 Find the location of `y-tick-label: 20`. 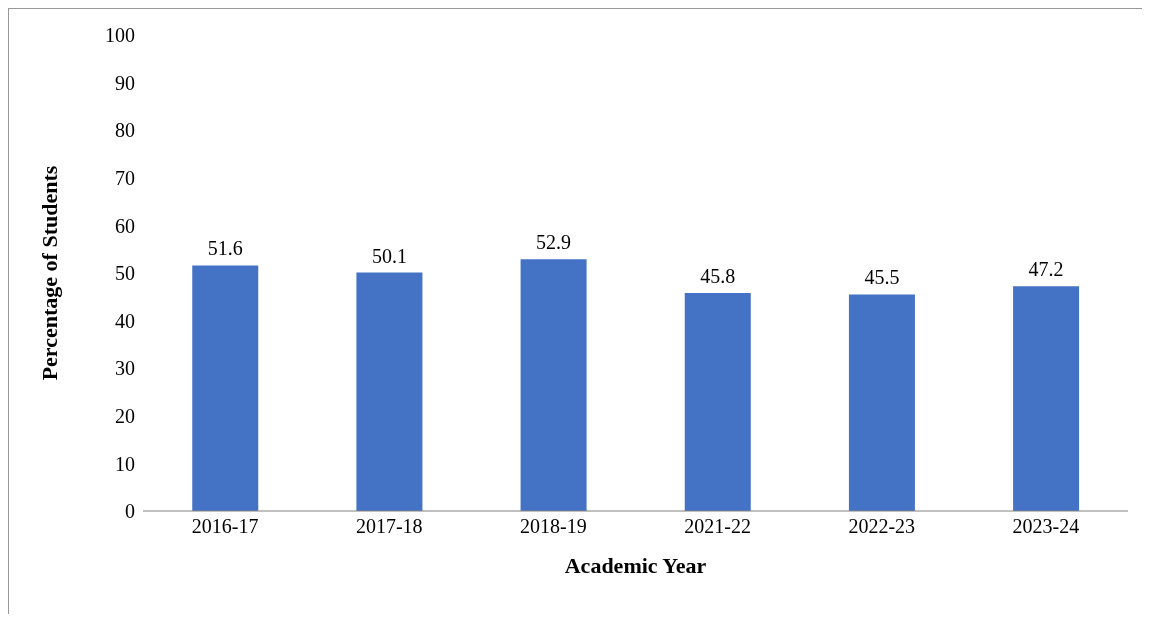

y-tick-label: 20 is located at coordinates (125, 415).